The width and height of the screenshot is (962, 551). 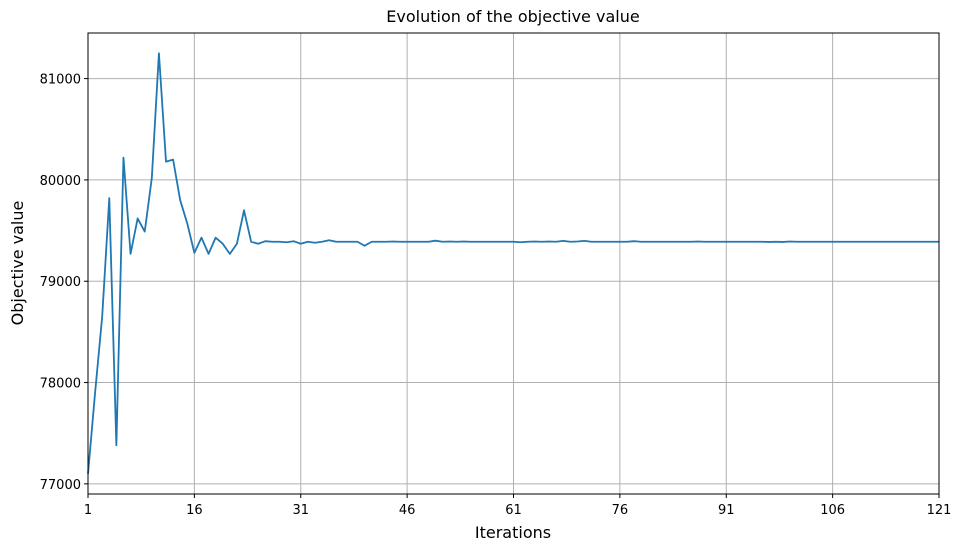 What do you see at coordinates (300, 510) in the screenshot?
I see `x-tick-label: 31` at bounding box center [300, 510].